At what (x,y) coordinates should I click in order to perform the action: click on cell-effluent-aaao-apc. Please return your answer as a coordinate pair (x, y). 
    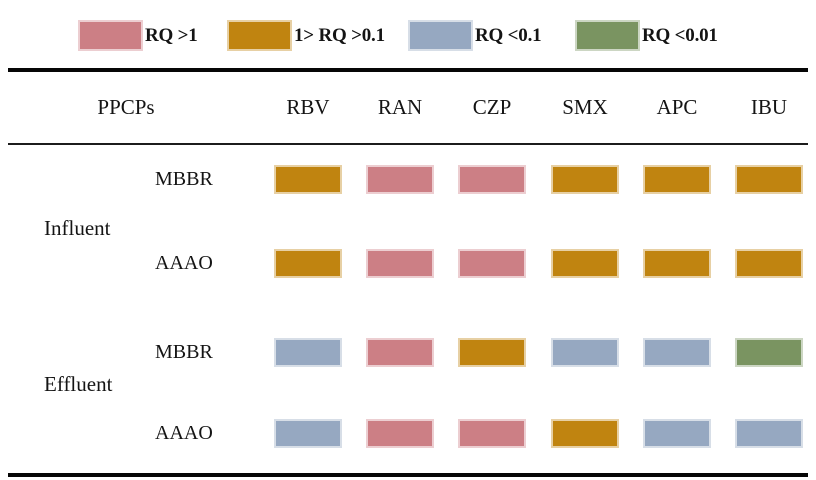
    Looking at the image, I should click on (677, 433).